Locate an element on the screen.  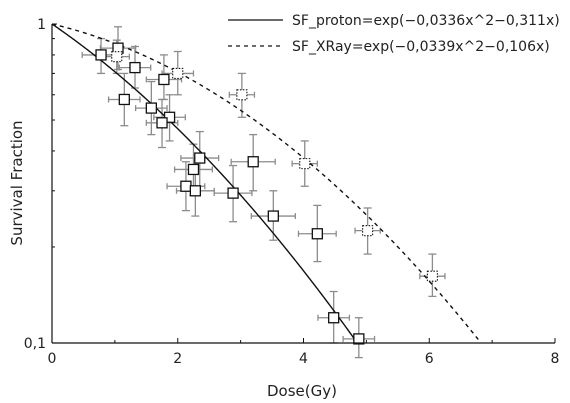
y-tick-label: 0,1 is located at coordinates (35, 344).